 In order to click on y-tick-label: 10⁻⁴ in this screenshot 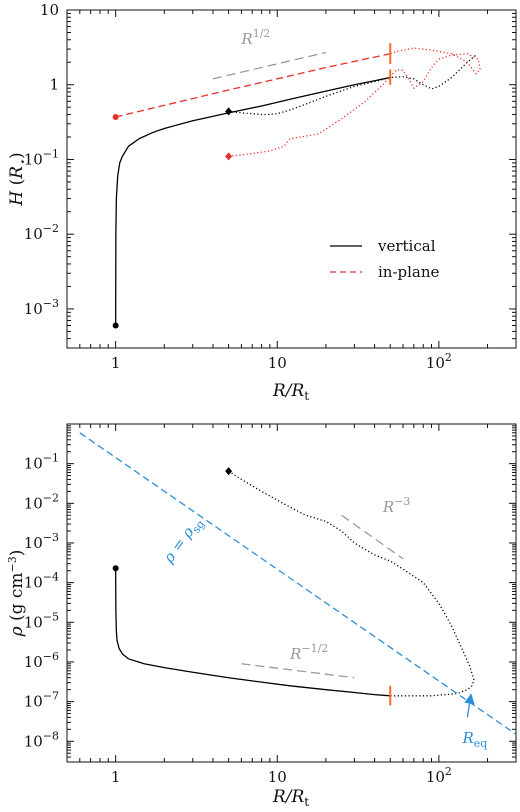, I will do `click(41, 581)`.